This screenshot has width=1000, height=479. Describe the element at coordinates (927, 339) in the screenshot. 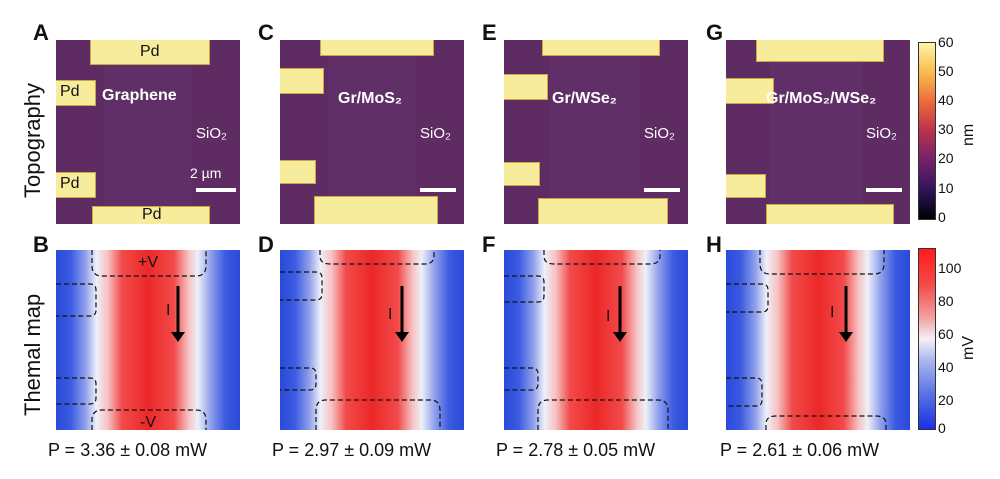

I see `thermal-colorbar` at that location.